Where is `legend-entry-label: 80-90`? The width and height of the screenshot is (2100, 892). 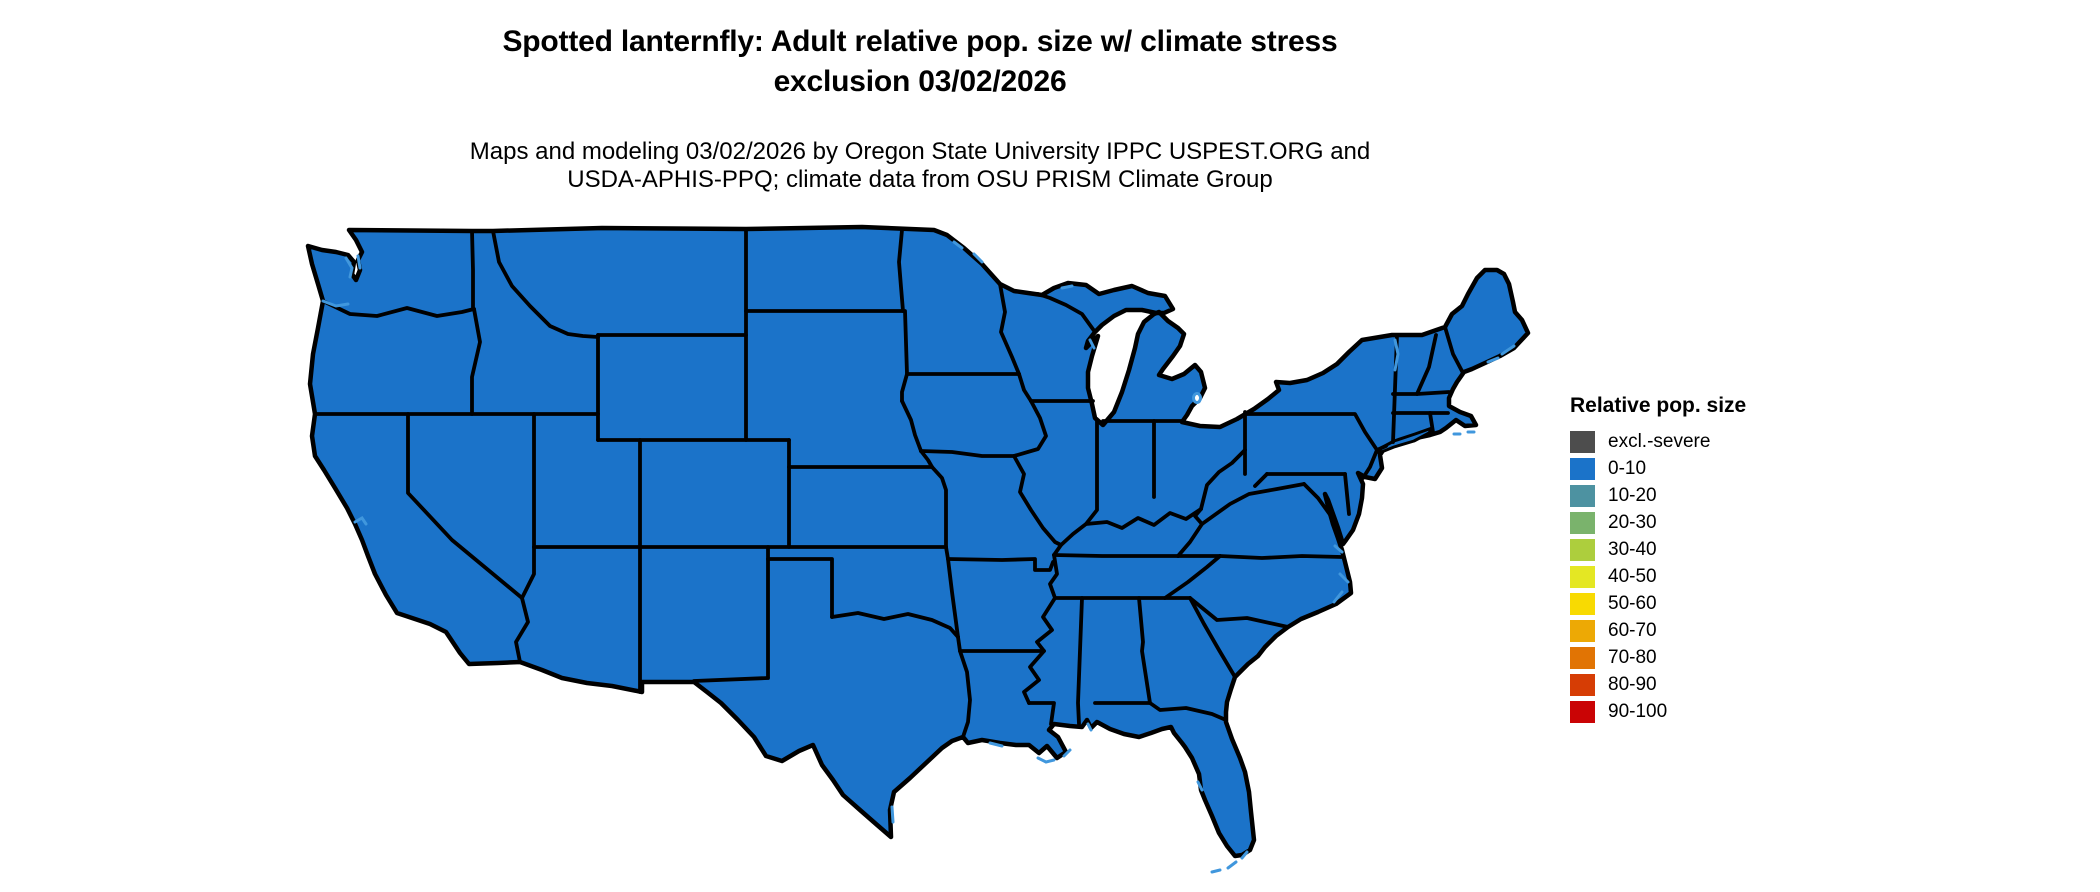
legend-entry-label: 80-90 is located at coordinates (1632, 684).